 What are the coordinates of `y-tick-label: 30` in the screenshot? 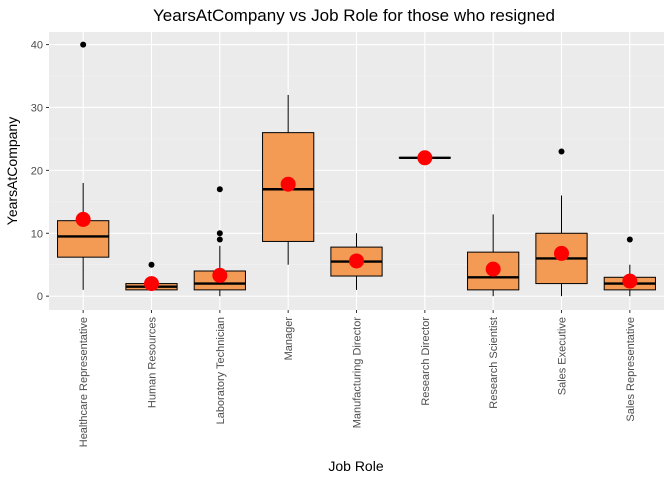 It's located at (37, 108).